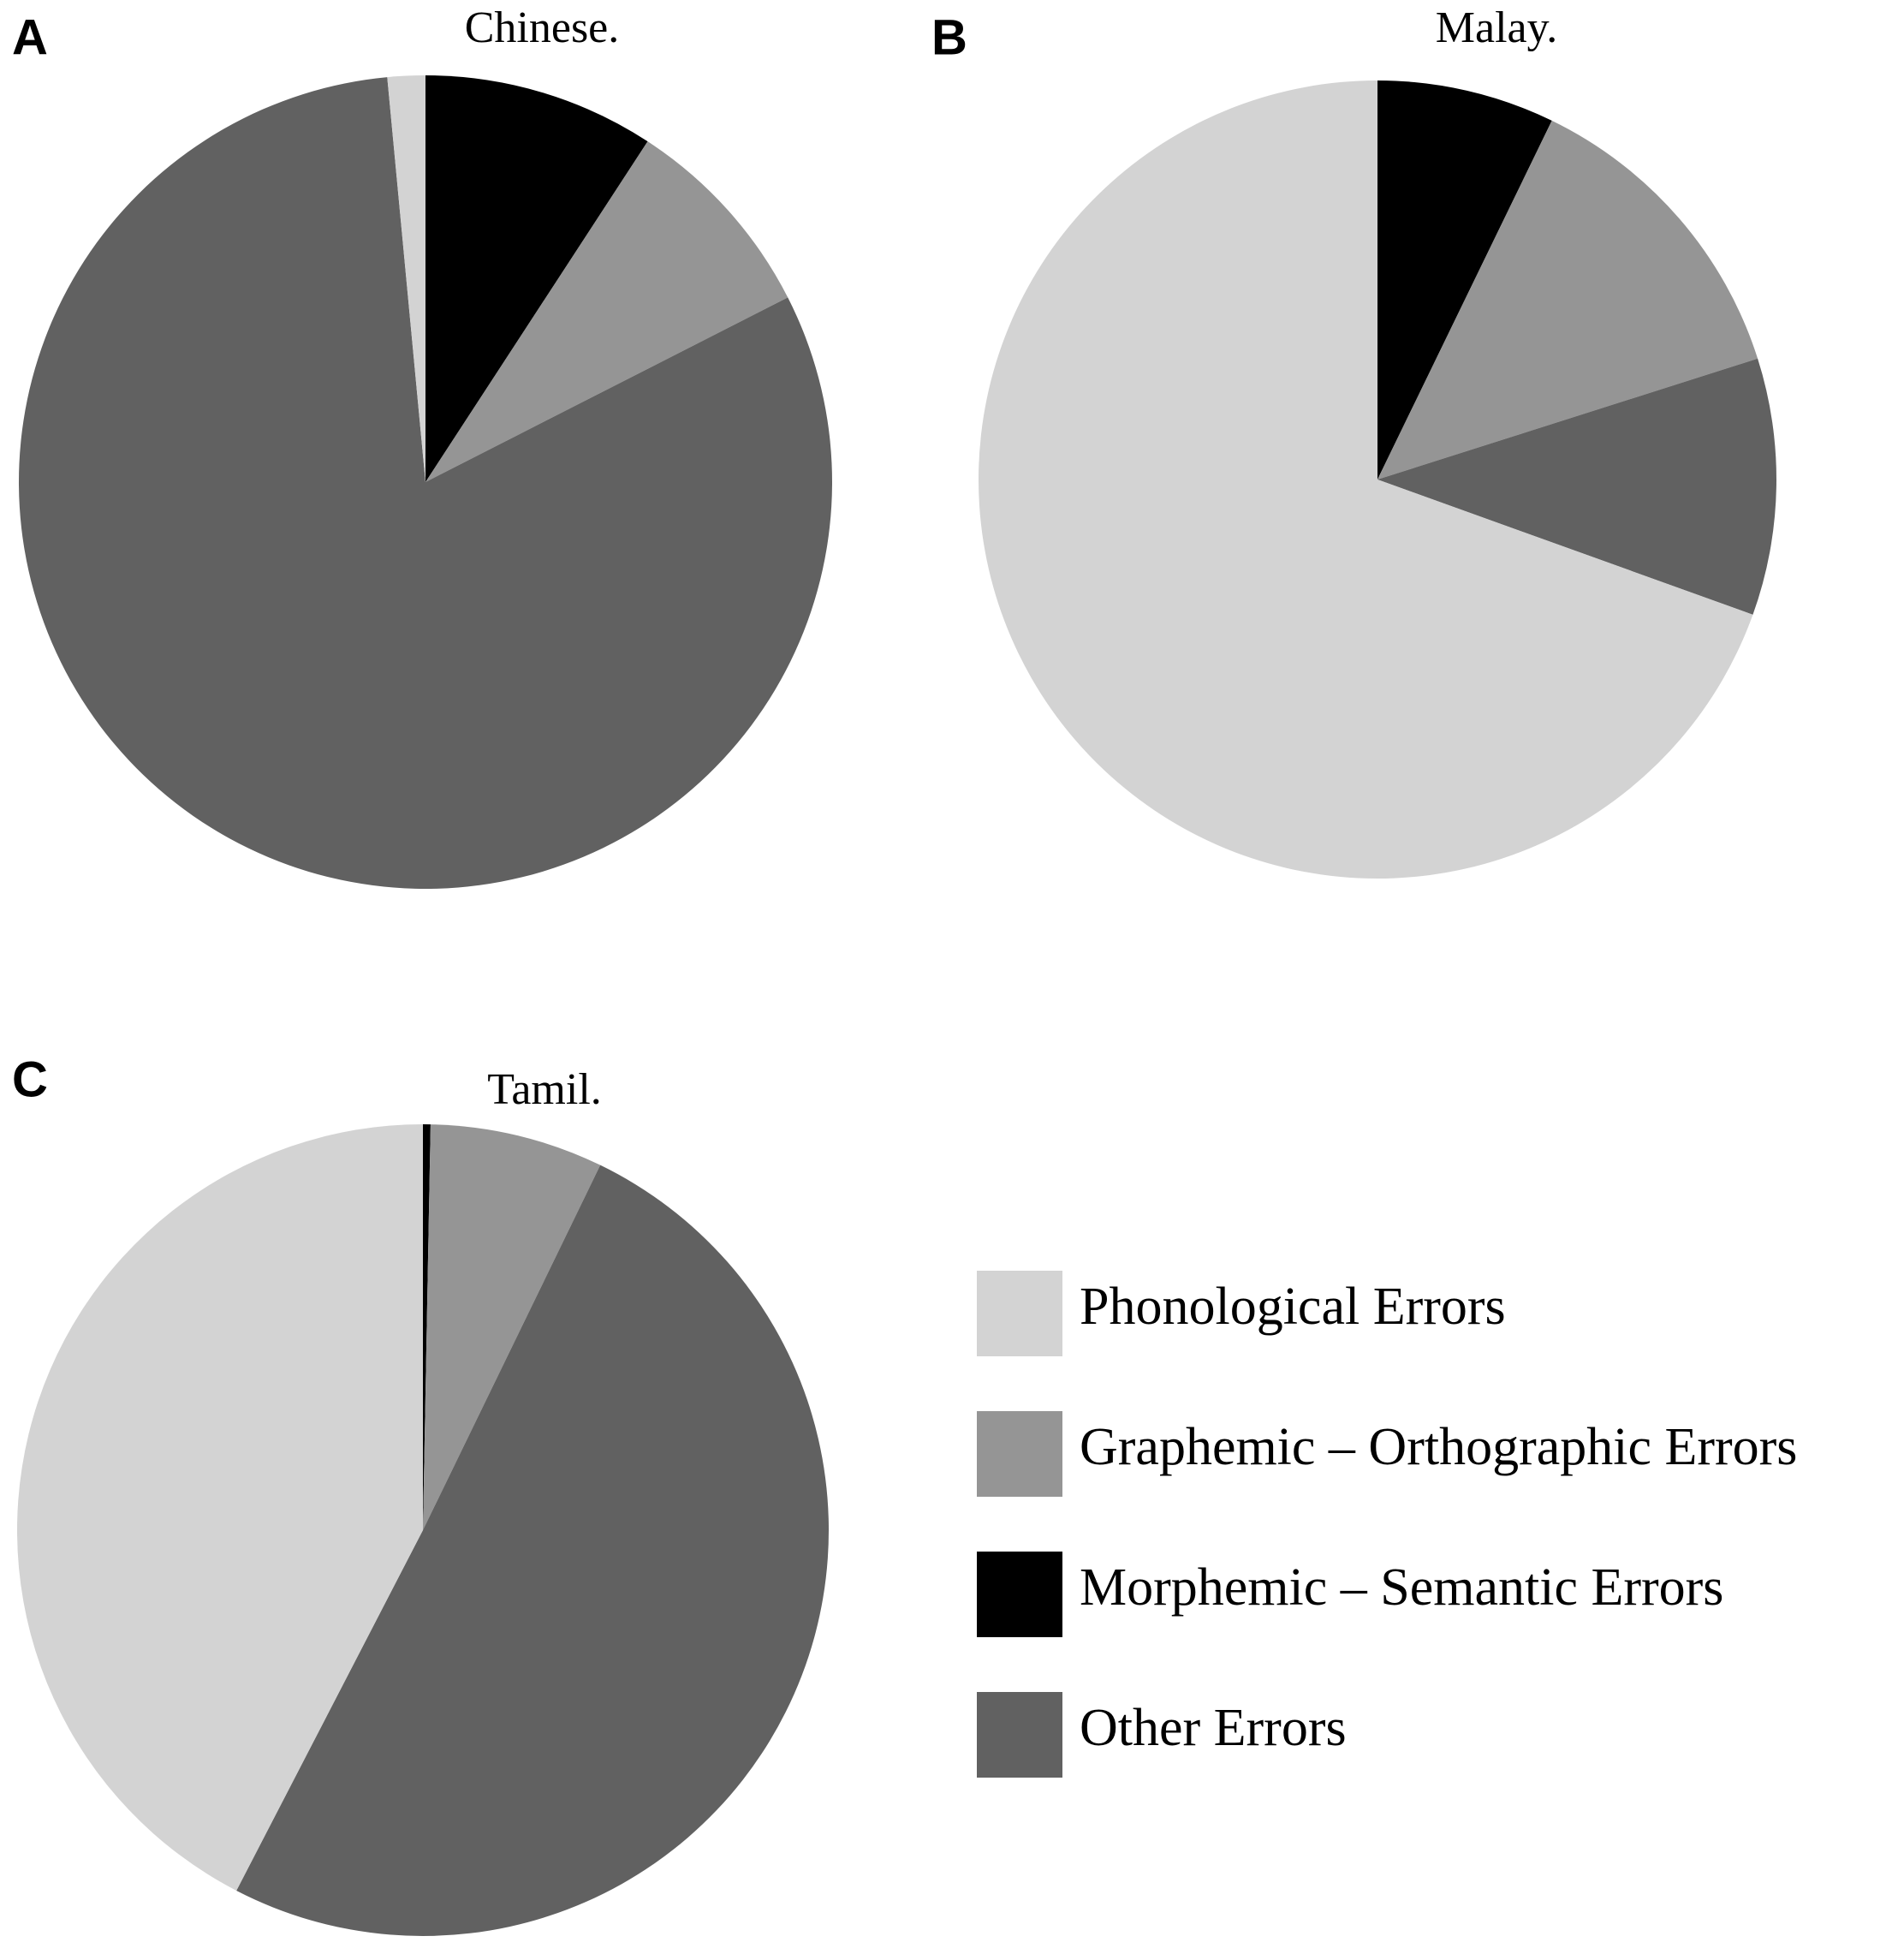 Image resolution: width=1898 pixels, height=1960 pixels. I want to click on panel-label: B, so click(949, 37).